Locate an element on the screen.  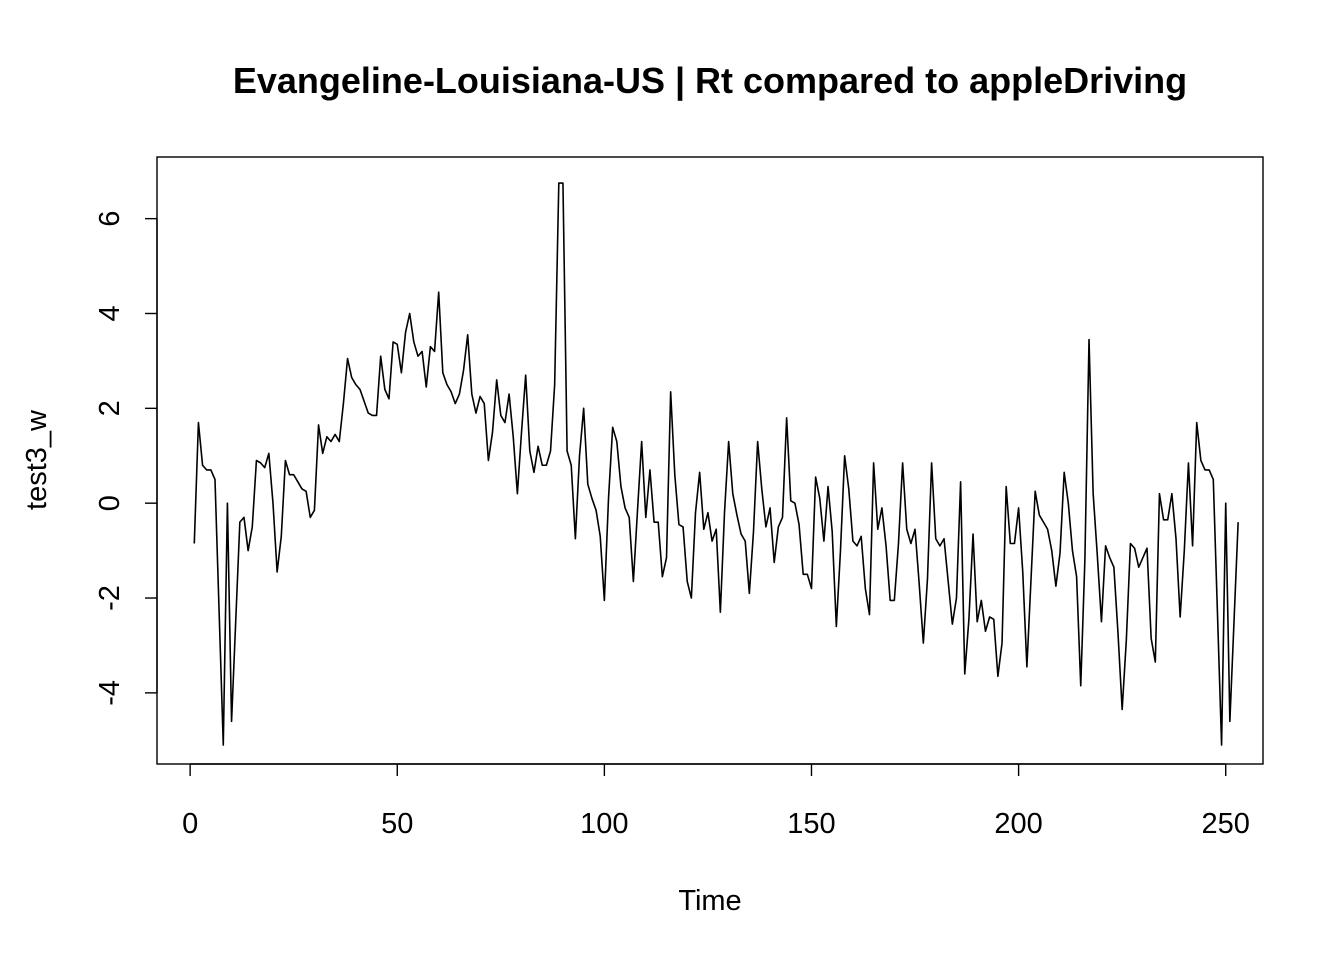
y-axis: -4 -2 0 2 4 6 is located at coordinates (126, 458).